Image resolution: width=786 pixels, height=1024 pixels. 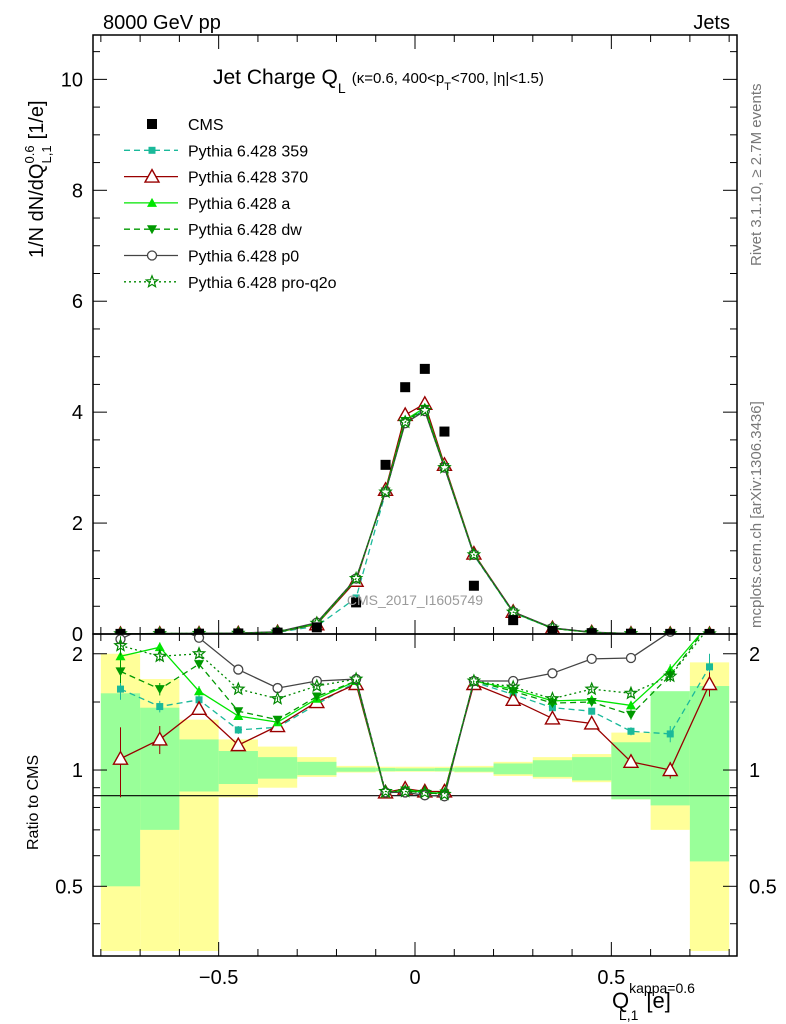 I want to click on legend-label: Pythia 6.428 dw, so click(x=245, y=230).